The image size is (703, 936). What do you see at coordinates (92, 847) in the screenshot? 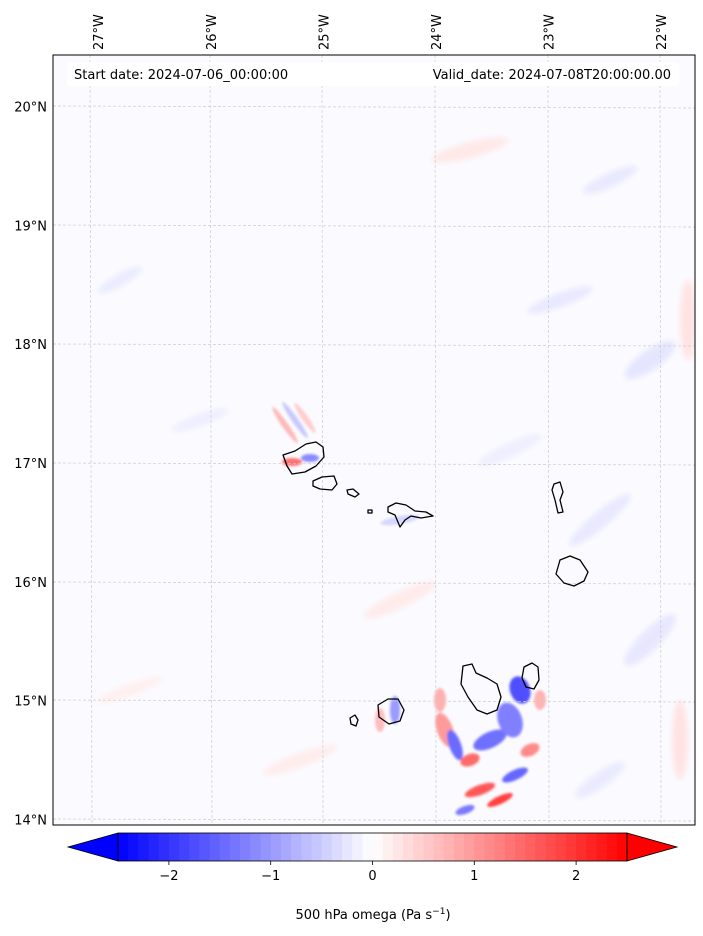
I see `colorbar-extend-left` at bounding box center [92, 847].